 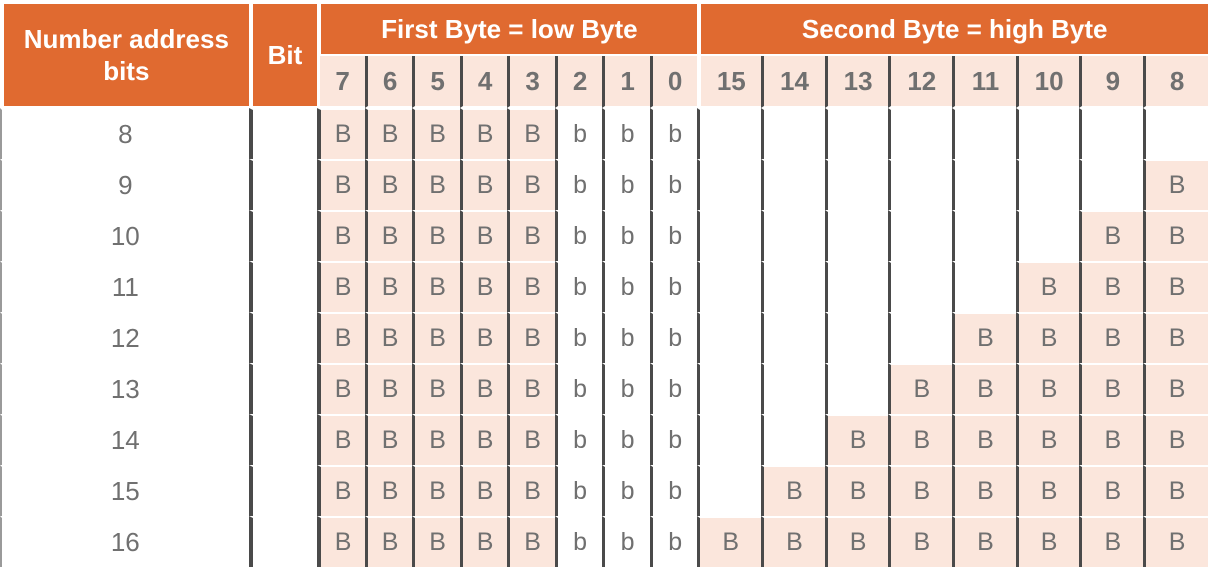 What do you see at coordinates (1111, 82) in the screenshot?
I see `bit-number-header: 9` at bounding box center [1111, 82].